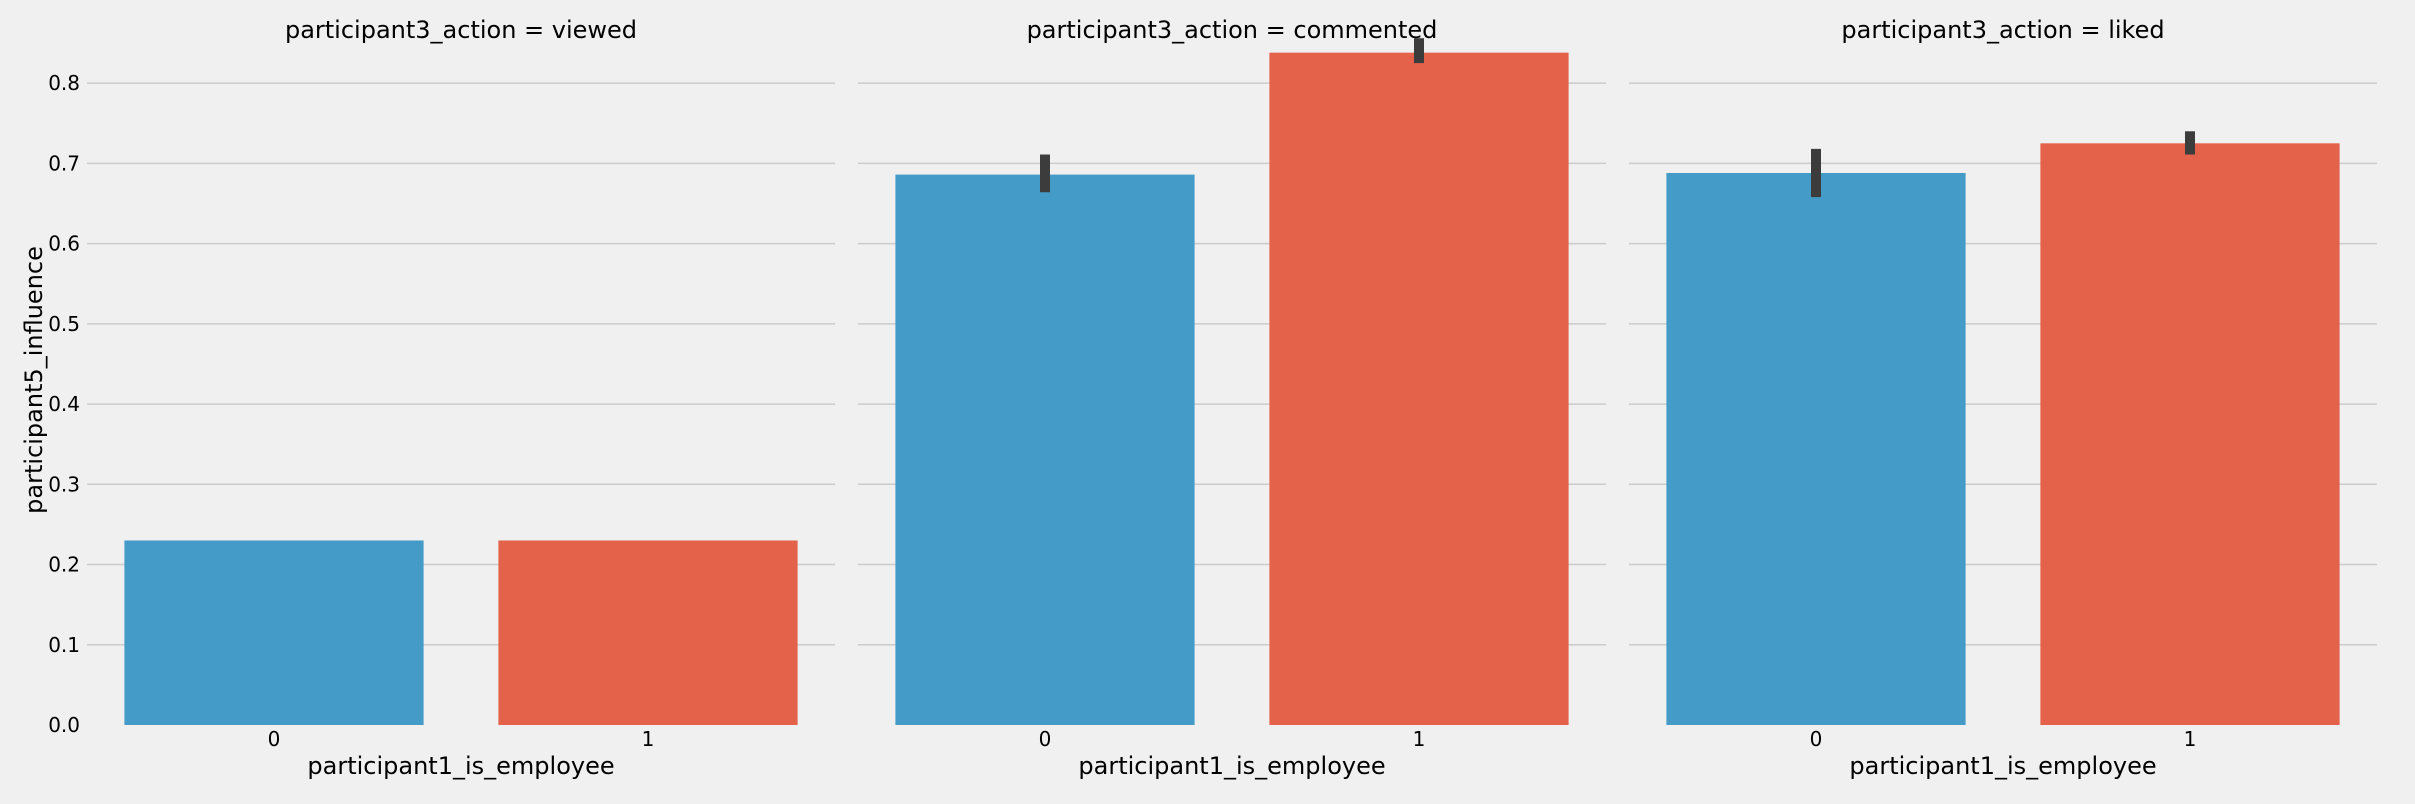 This screenshot has height=804, width=2415. Describe the element at coordinates (64, 163) in the screenshot. I see `y-tick-label: 0.7` at that location.